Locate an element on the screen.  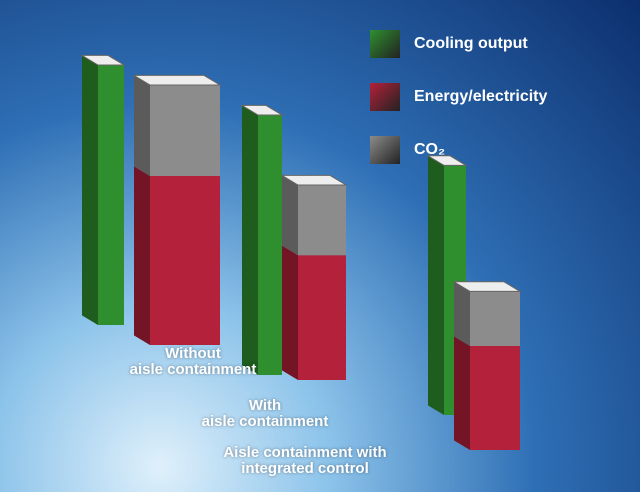
x-tick-label: With aisle containment is located at coordinates (265, 413).